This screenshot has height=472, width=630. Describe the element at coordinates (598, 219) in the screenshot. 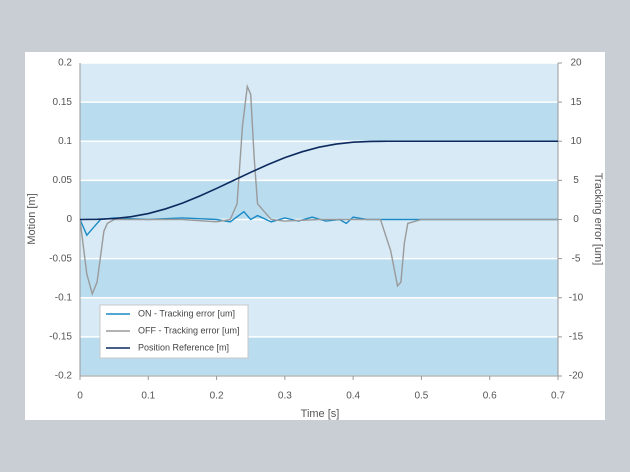

I see `y2-axis-title: Tracking error [um]` at that location.